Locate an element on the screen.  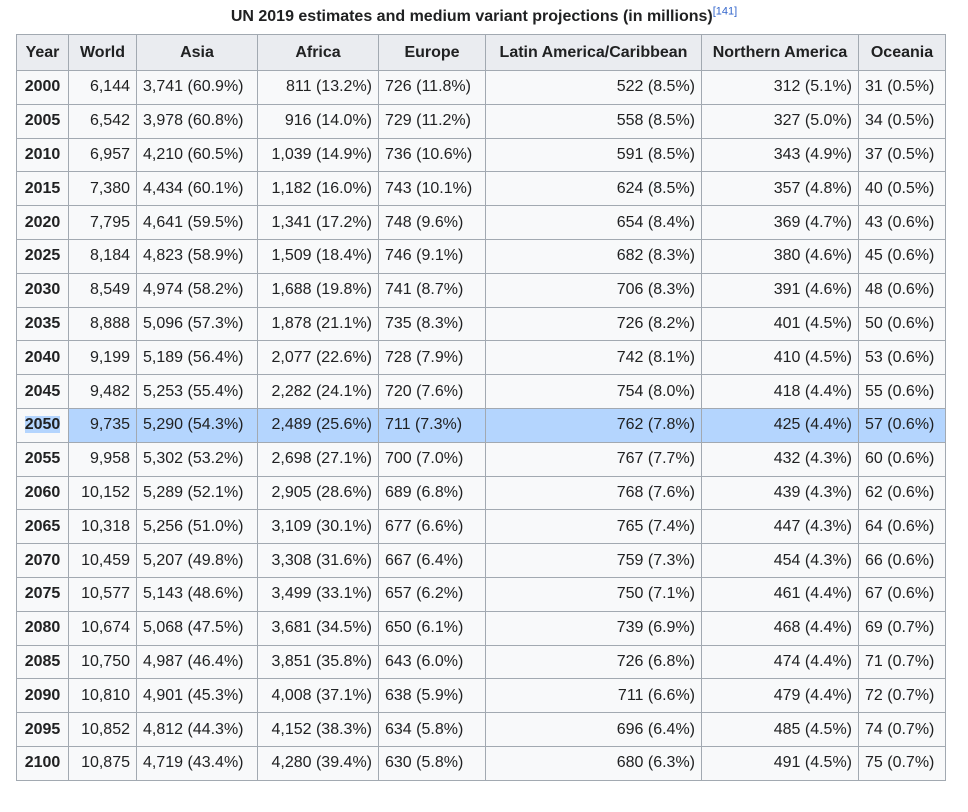
cell-value: 767 (7.7%) is located at coordinates (655, 459).